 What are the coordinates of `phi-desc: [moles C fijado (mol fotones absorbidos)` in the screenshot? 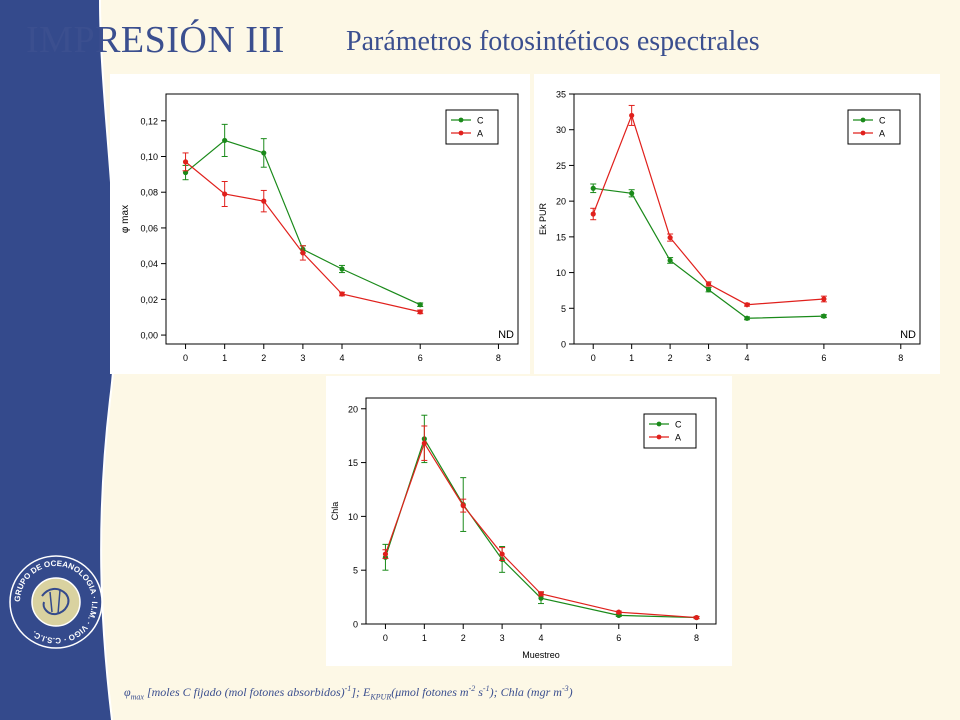 It's located at (244, 692).